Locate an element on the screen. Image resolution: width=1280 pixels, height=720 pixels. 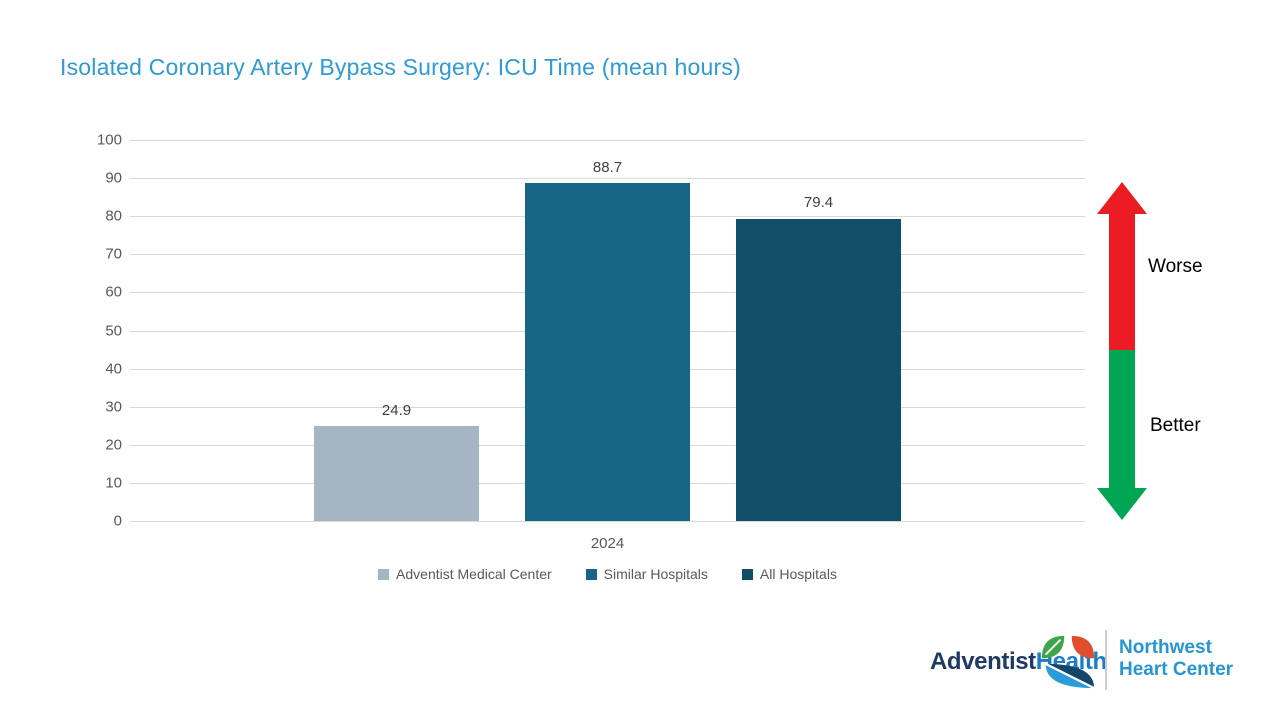
y-axis-tick-label: 20 is located at coordinates (113, 445).